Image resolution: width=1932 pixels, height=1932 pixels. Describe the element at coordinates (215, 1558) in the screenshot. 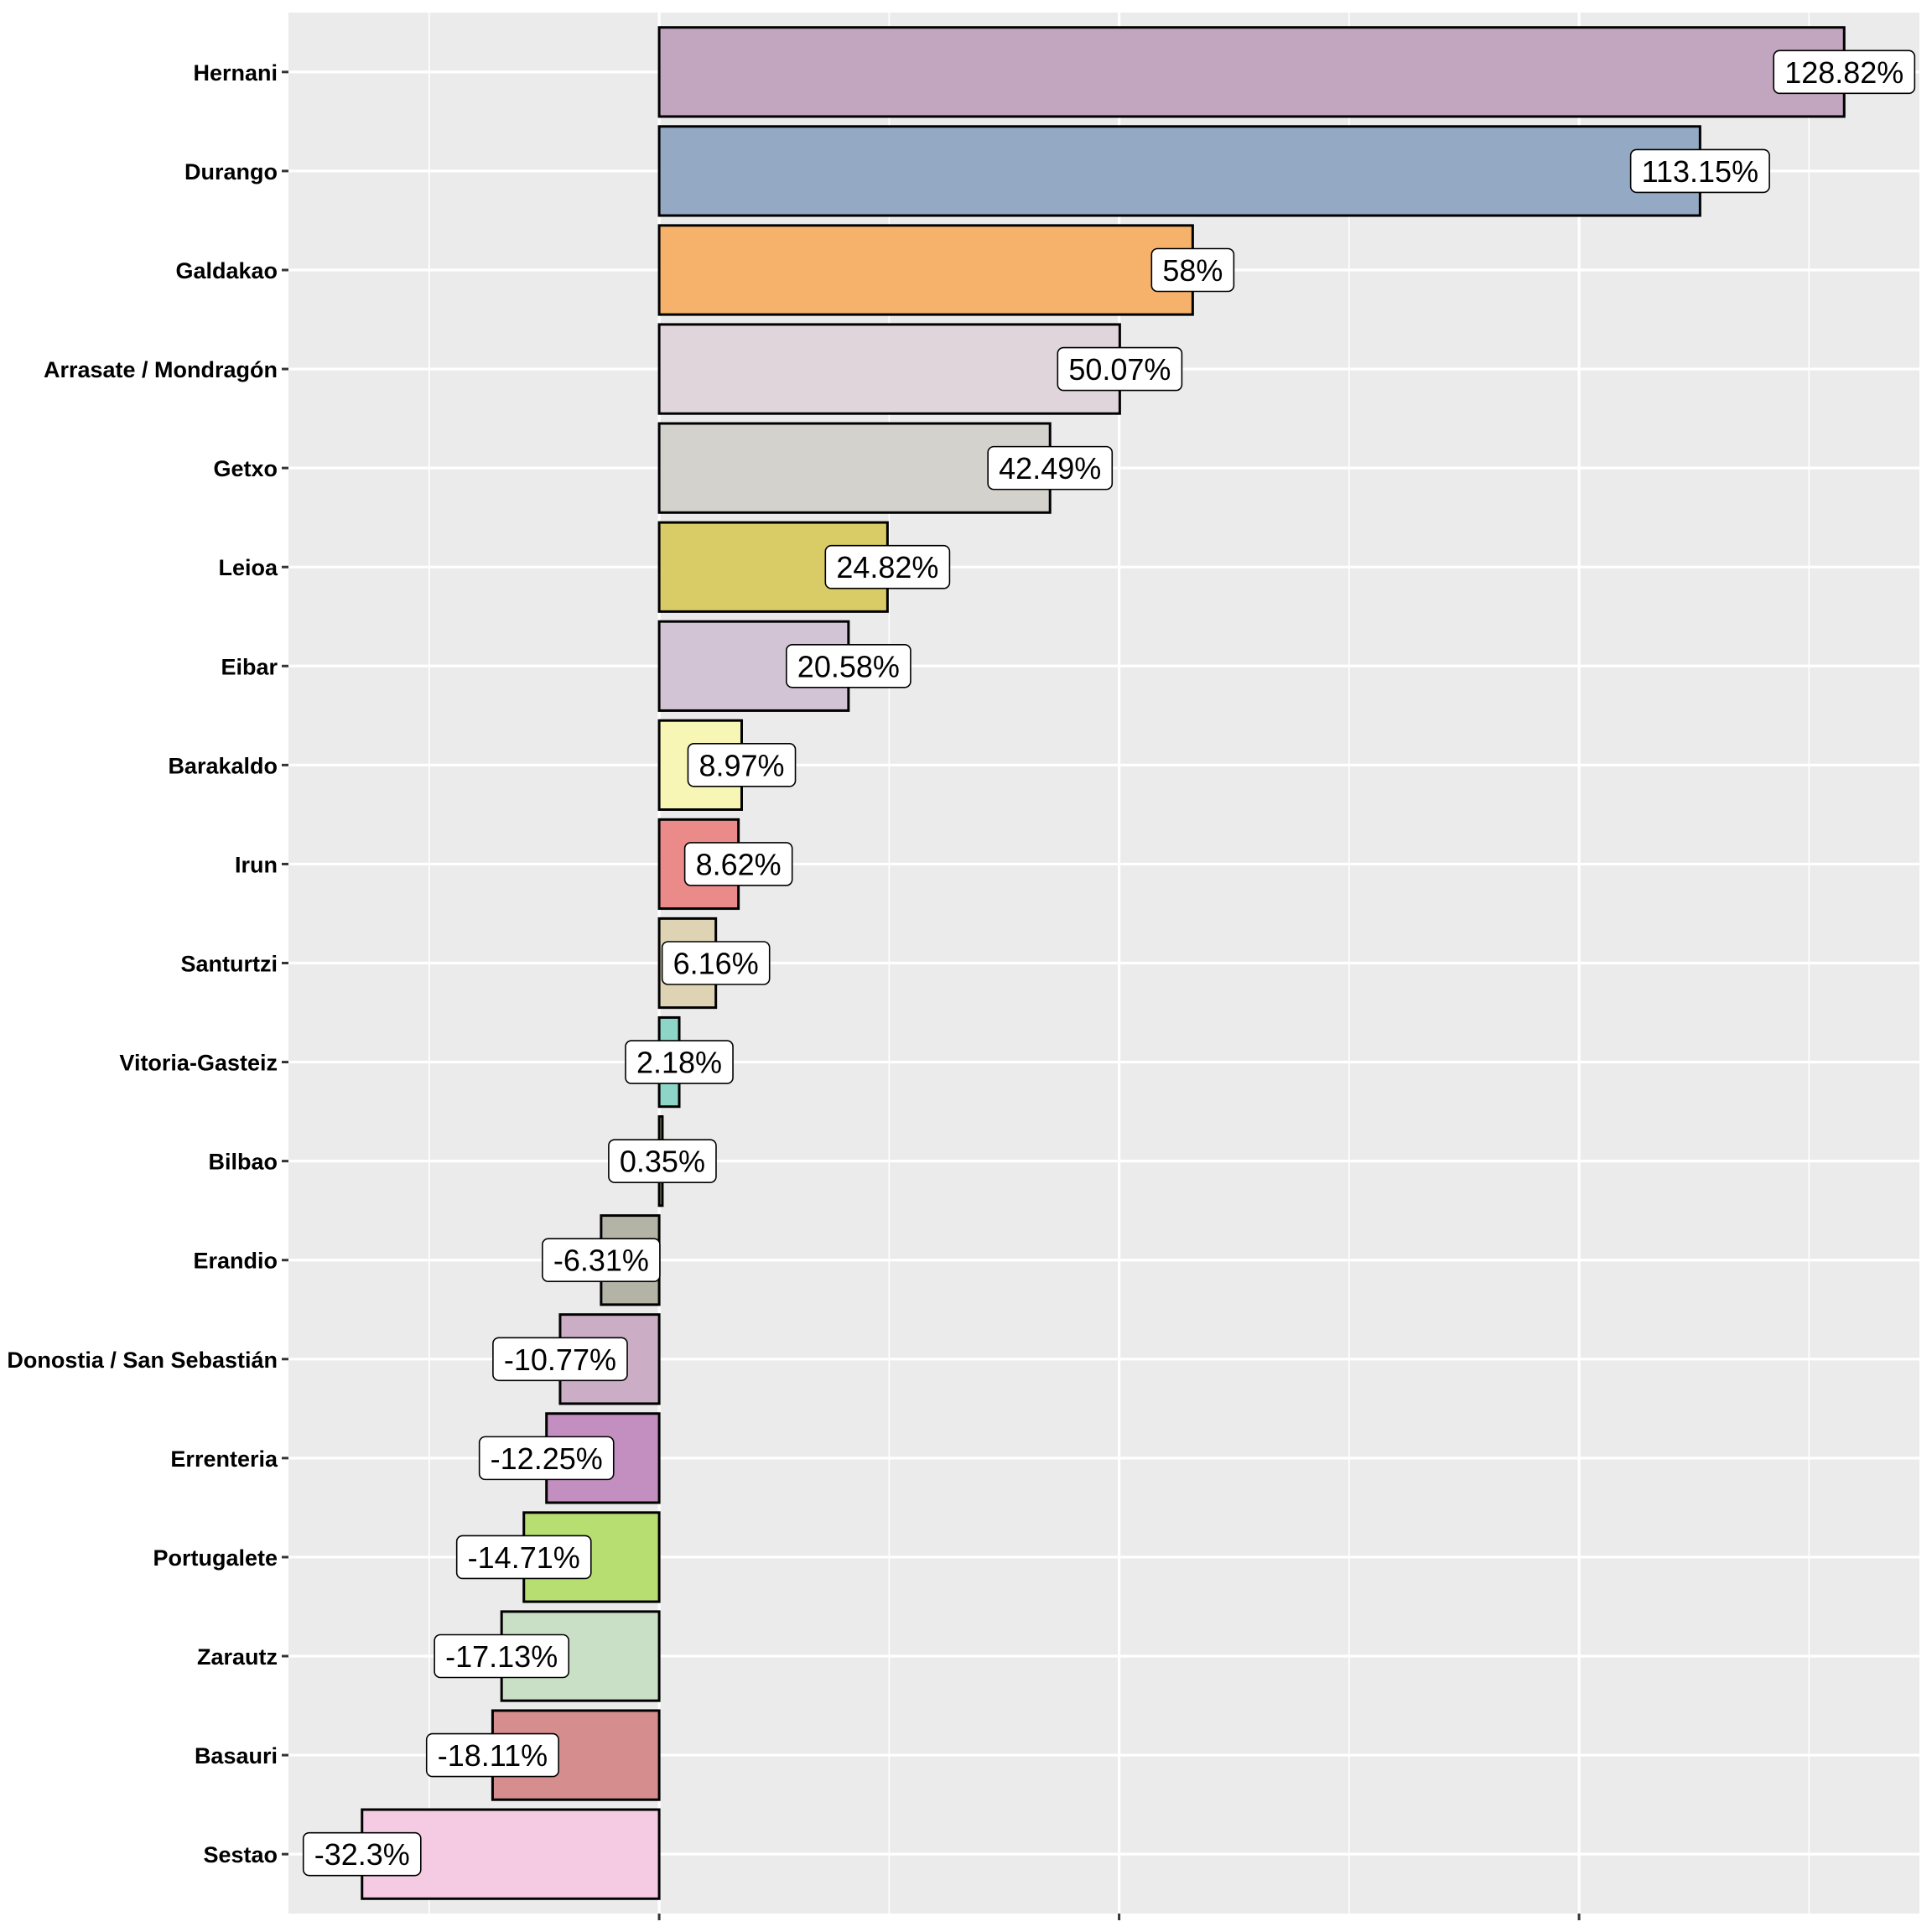

I see `category-label: Portugalete` at that location.